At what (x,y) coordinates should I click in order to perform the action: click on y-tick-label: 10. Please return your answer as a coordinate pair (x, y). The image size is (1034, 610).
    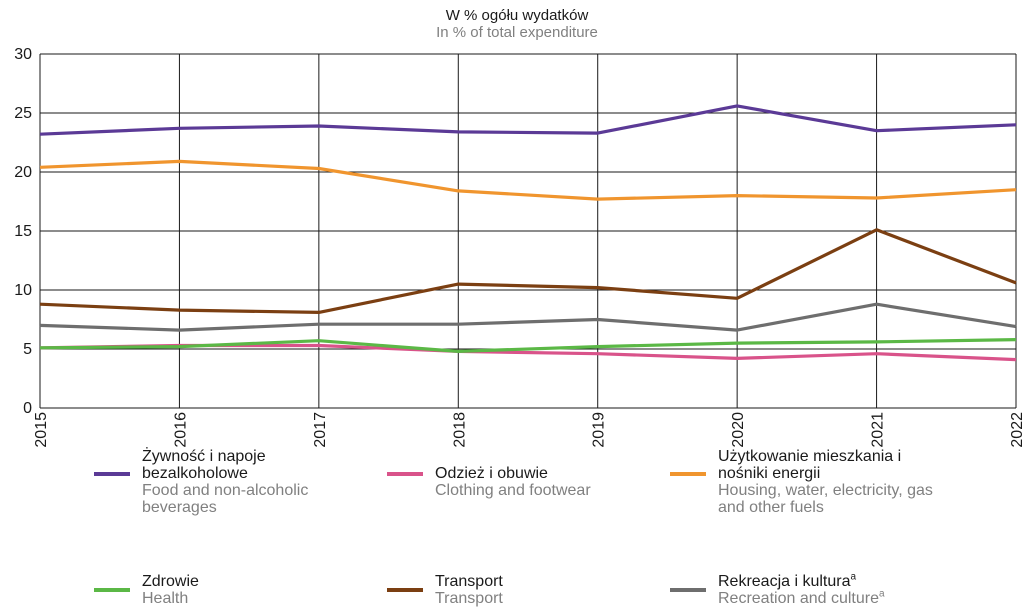
    Looking at the image, I should click on (23, 290).